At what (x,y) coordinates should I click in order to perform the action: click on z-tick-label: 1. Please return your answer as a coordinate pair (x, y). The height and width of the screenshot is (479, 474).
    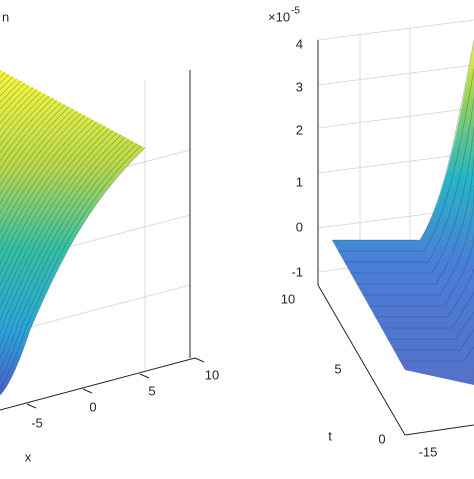
    Looking at the image, I should click on (299, 181).